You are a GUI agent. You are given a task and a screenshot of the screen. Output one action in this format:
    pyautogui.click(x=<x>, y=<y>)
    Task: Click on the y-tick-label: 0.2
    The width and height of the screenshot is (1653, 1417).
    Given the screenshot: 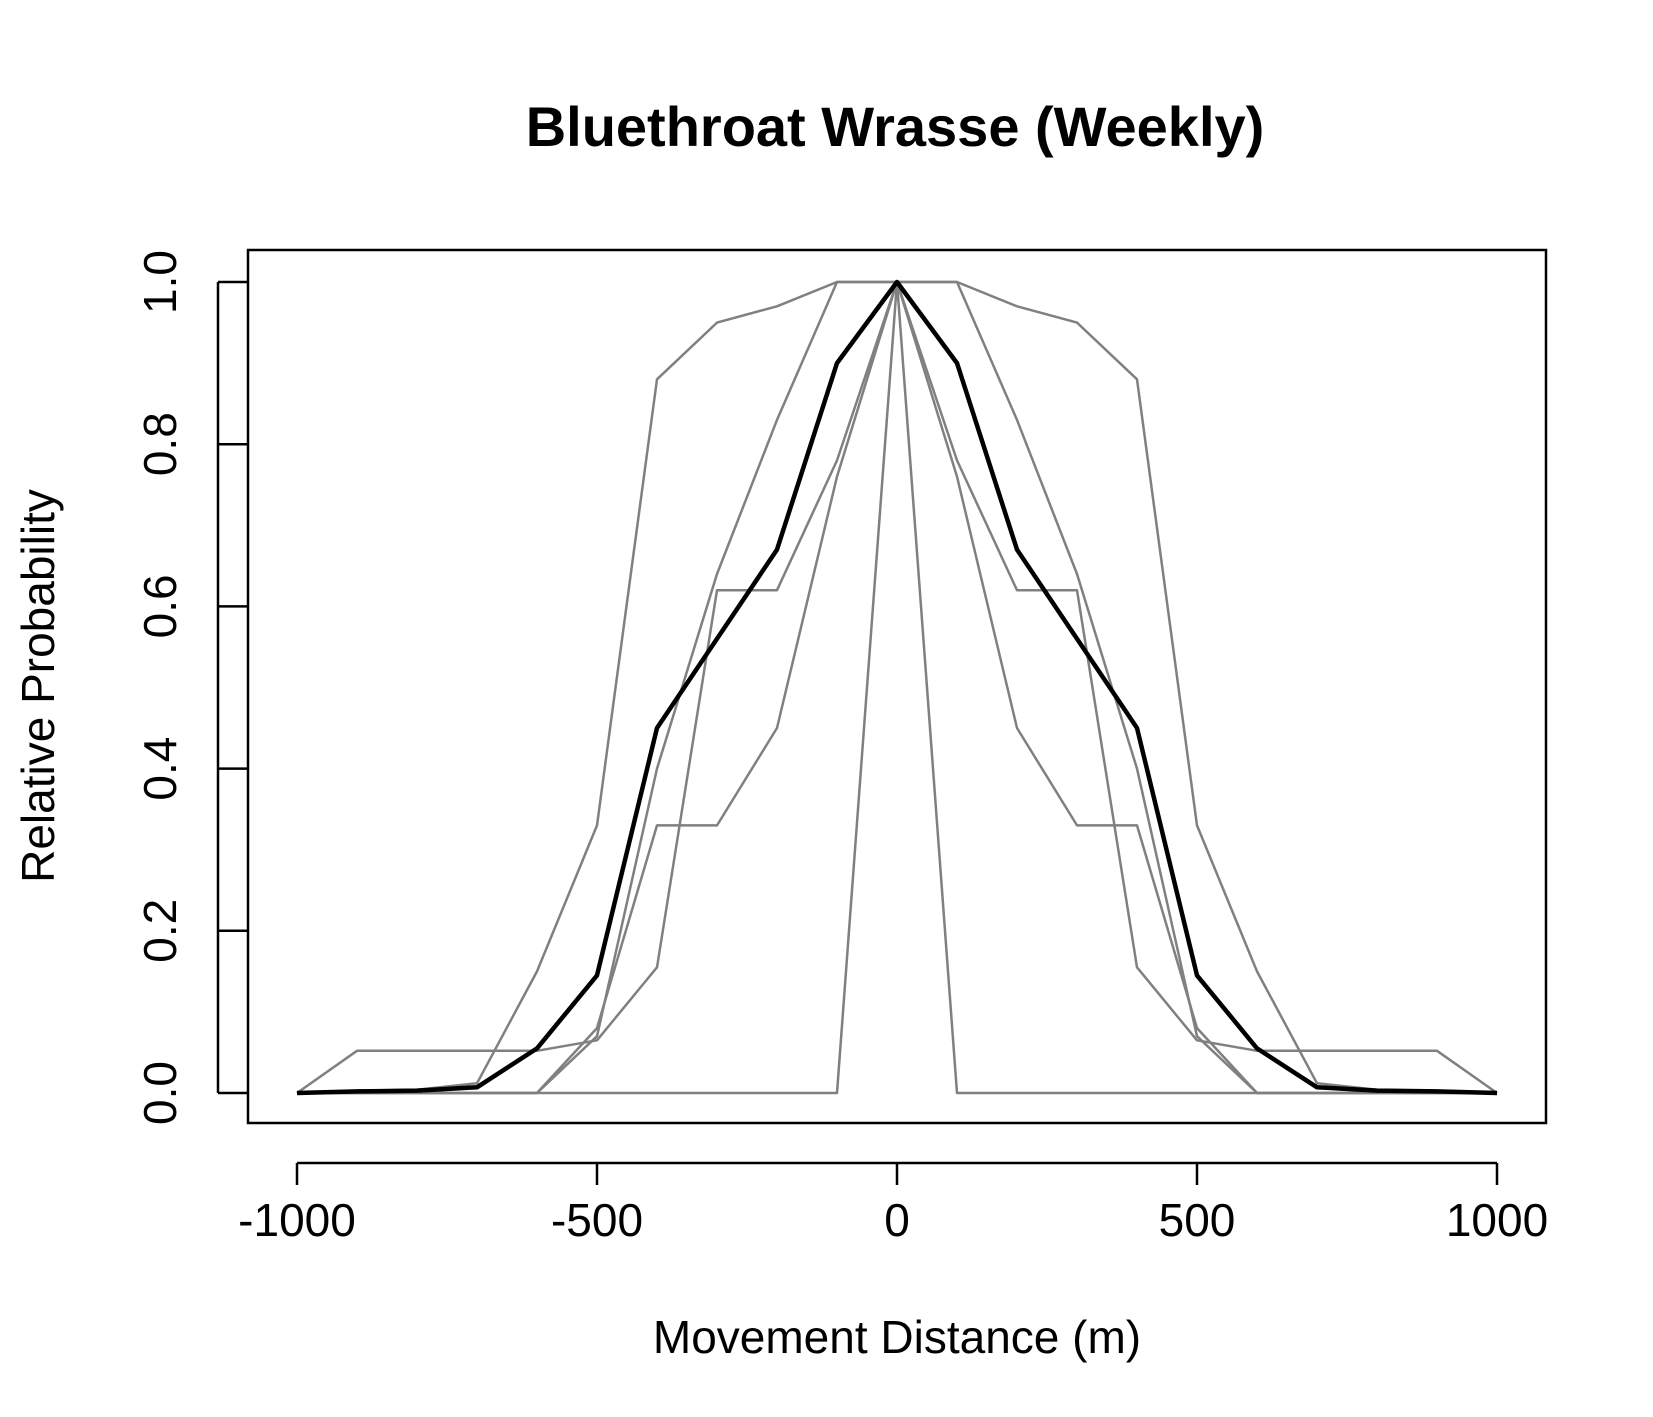 What is the action you would take?
    pyautogui.click(x=160, y=931)
    